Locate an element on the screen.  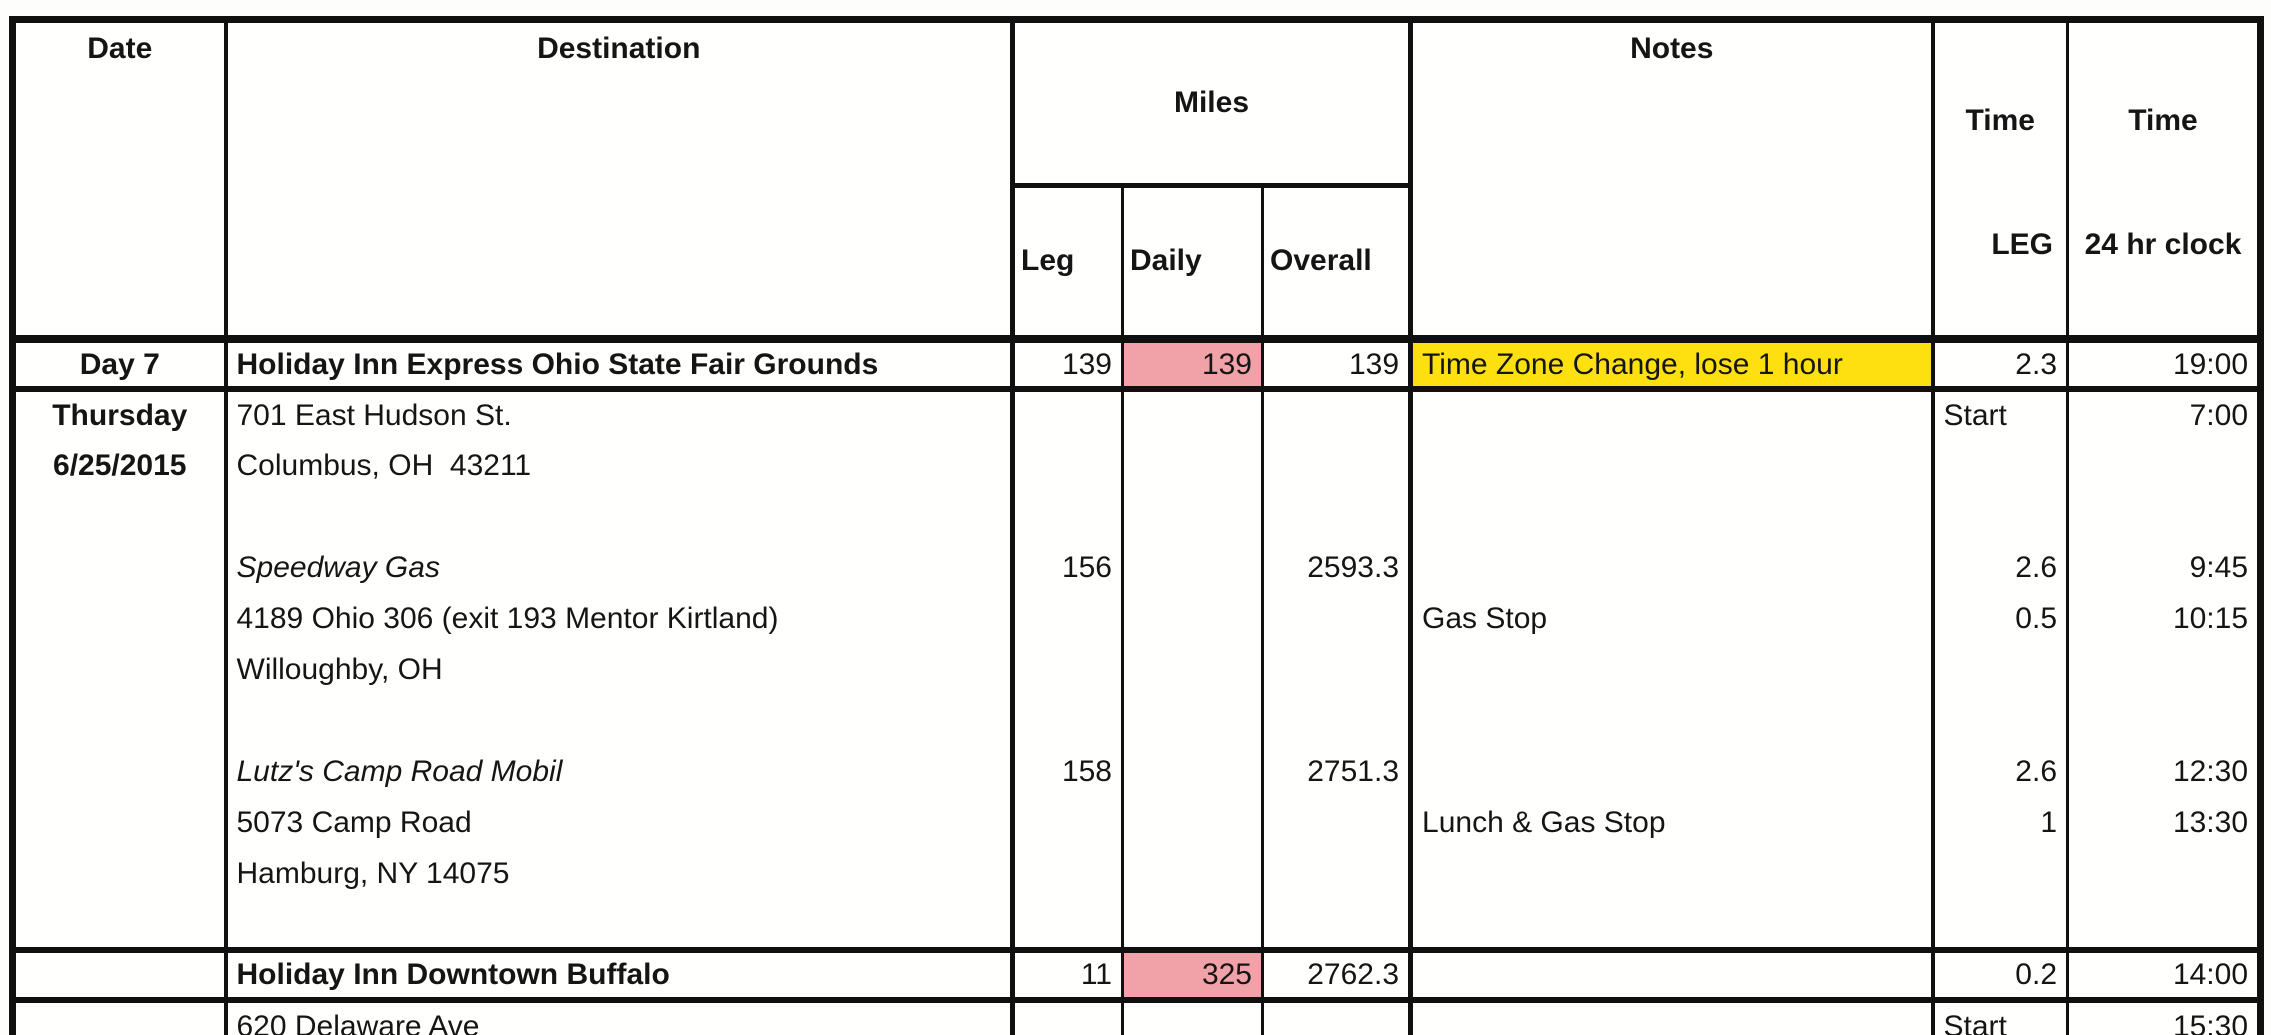
detail-row: 6/25/2015 Columbus, OH 43211 is located at coordinates (1136, 465).